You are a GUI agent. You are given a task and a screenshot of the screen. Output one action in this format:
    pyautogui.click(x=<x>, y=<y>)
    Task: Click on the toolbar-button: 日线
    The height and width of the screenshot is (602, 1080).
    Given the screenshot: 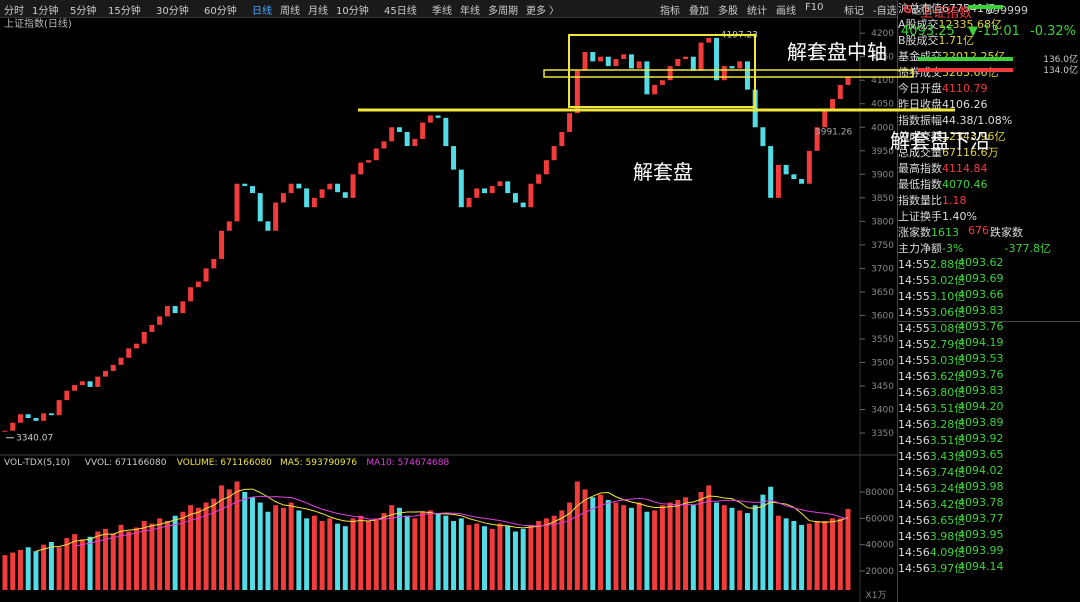 What is the action you would take?
    pyautogui.click(x=262, y=11)
    